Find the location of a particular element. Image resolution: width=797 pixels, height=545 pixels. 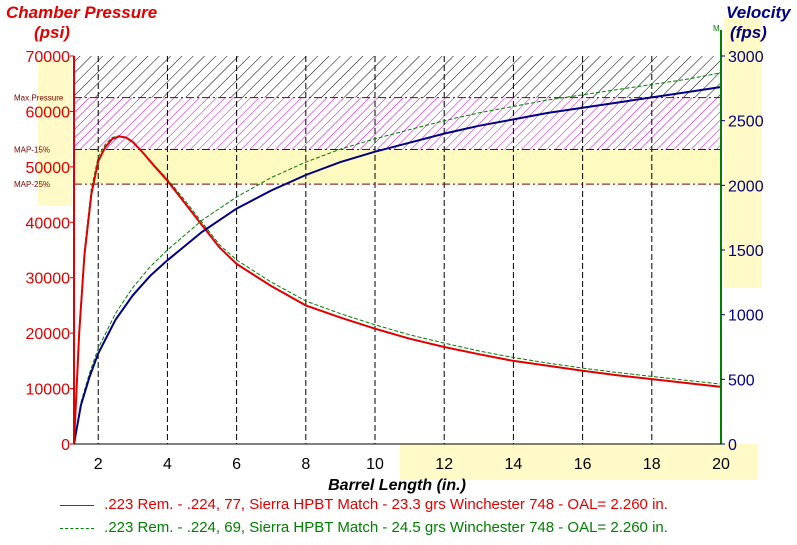

left-tick-label-3: 30000 is located at coordinates (48, 279).